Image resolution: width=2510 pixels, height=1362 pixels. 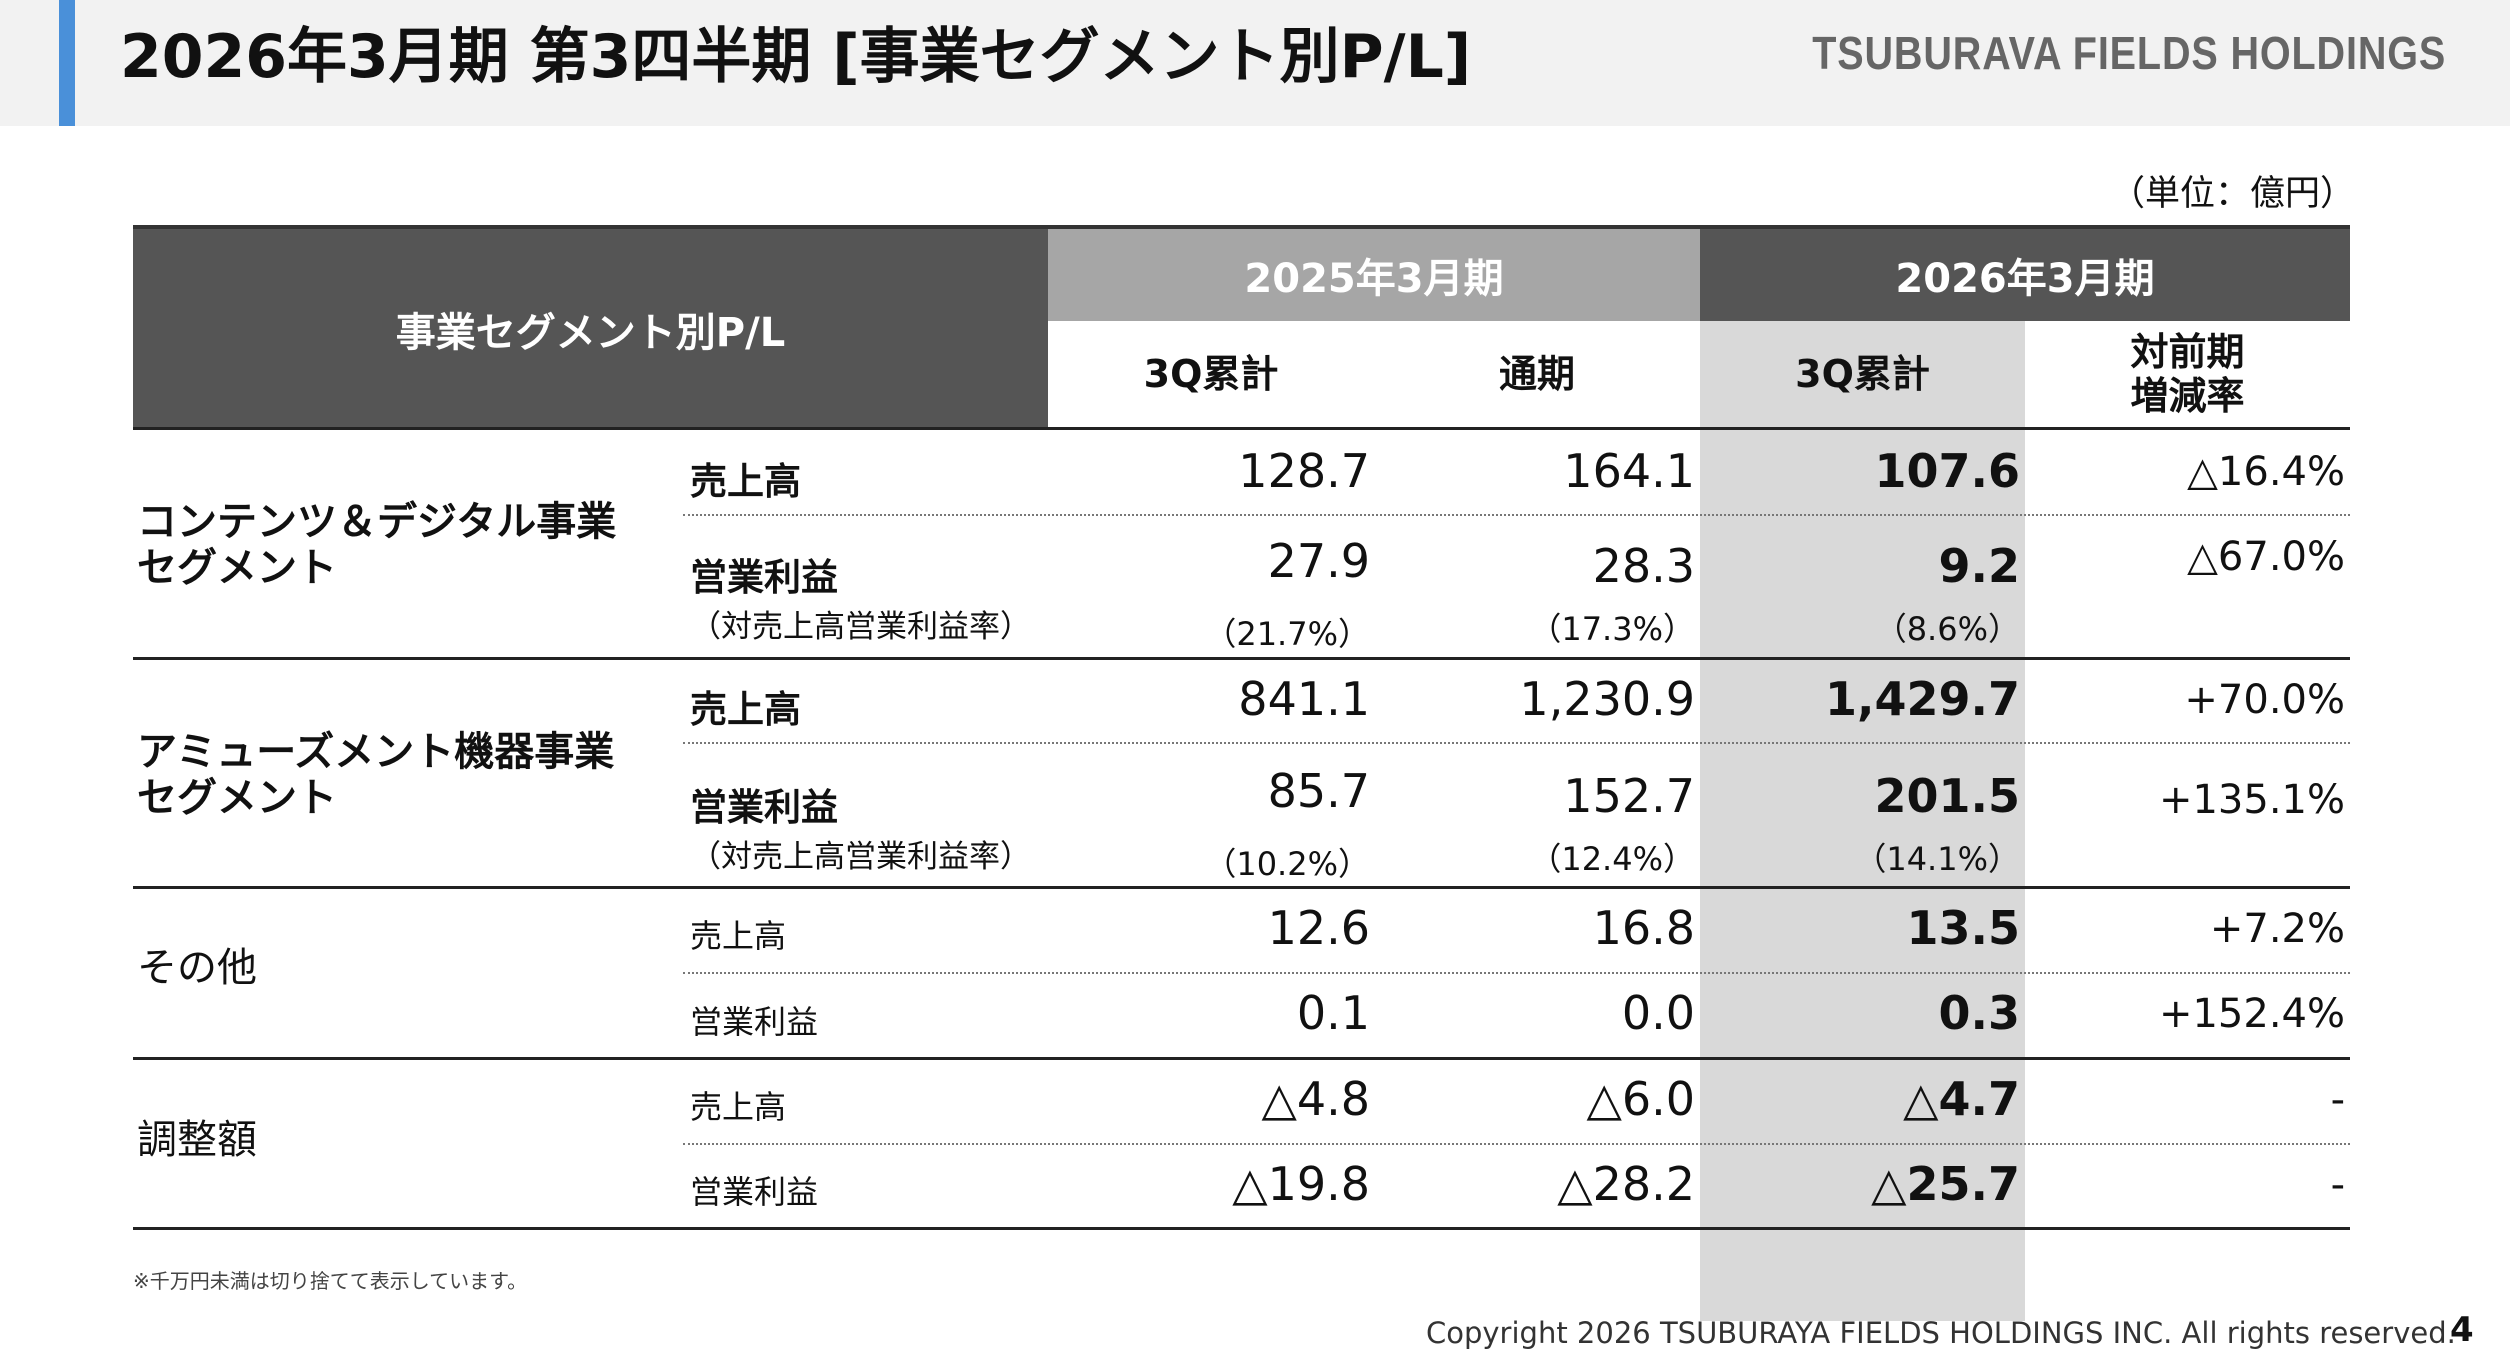 I want to click on value-3q-2026: 9.2, so click(x=1979, y=566).